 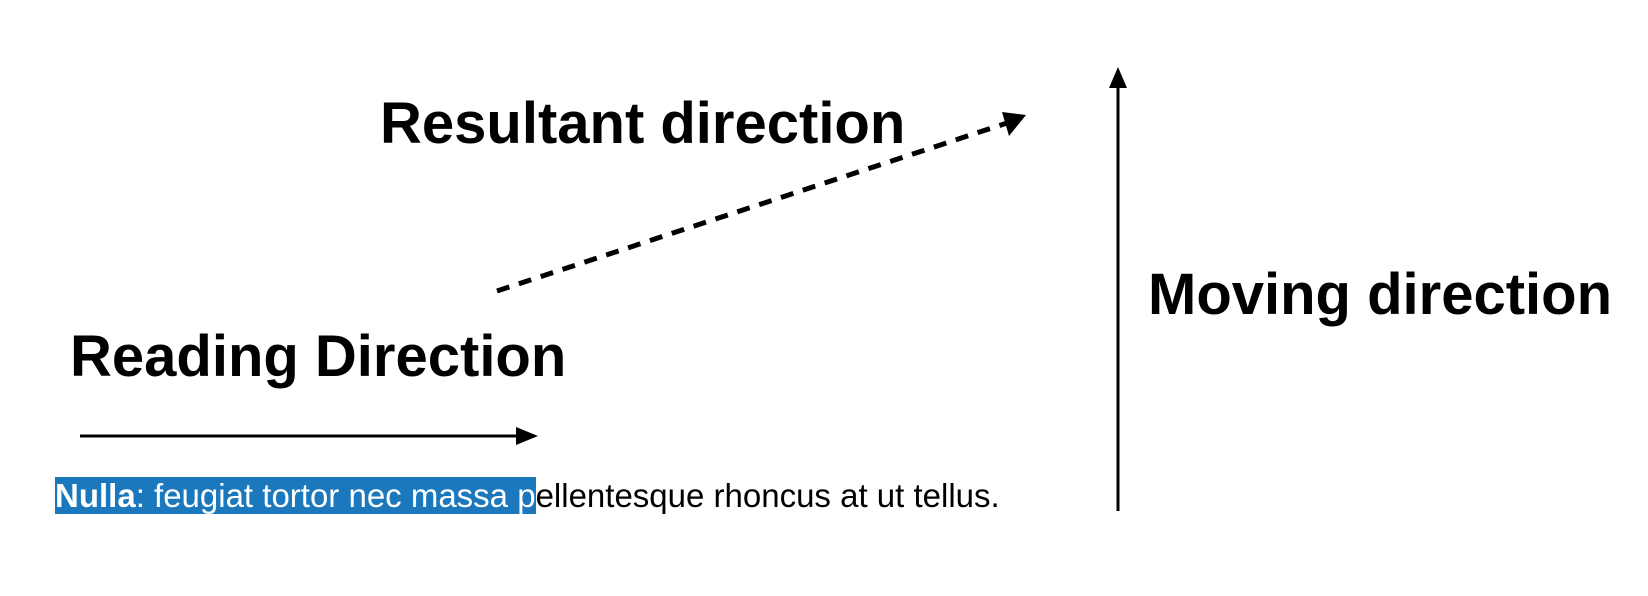 What do you see at coordinates (1118, 289) in the screenshot?
I see `moving-direction-arrow` at bounding box center [1118, 289].